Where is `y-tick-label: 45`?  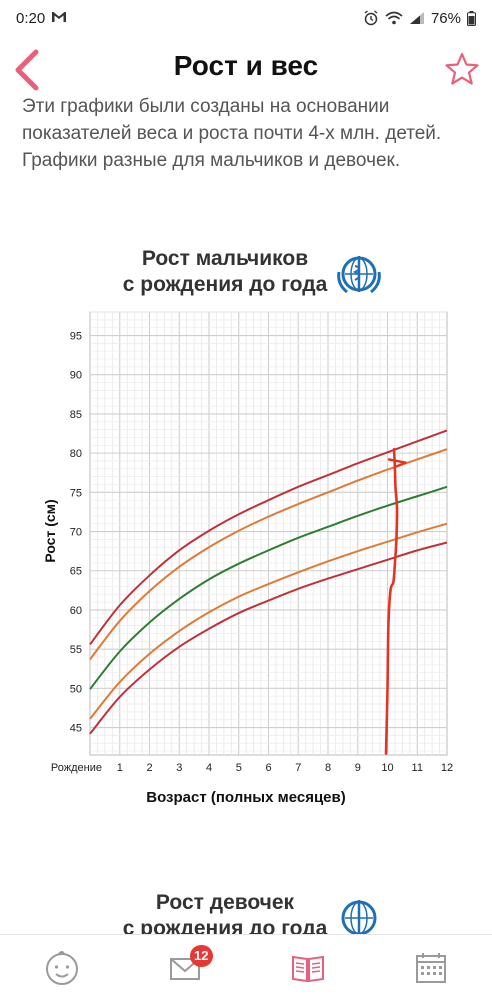
y-tick-label: 45 is located at coordinates (76, 729).